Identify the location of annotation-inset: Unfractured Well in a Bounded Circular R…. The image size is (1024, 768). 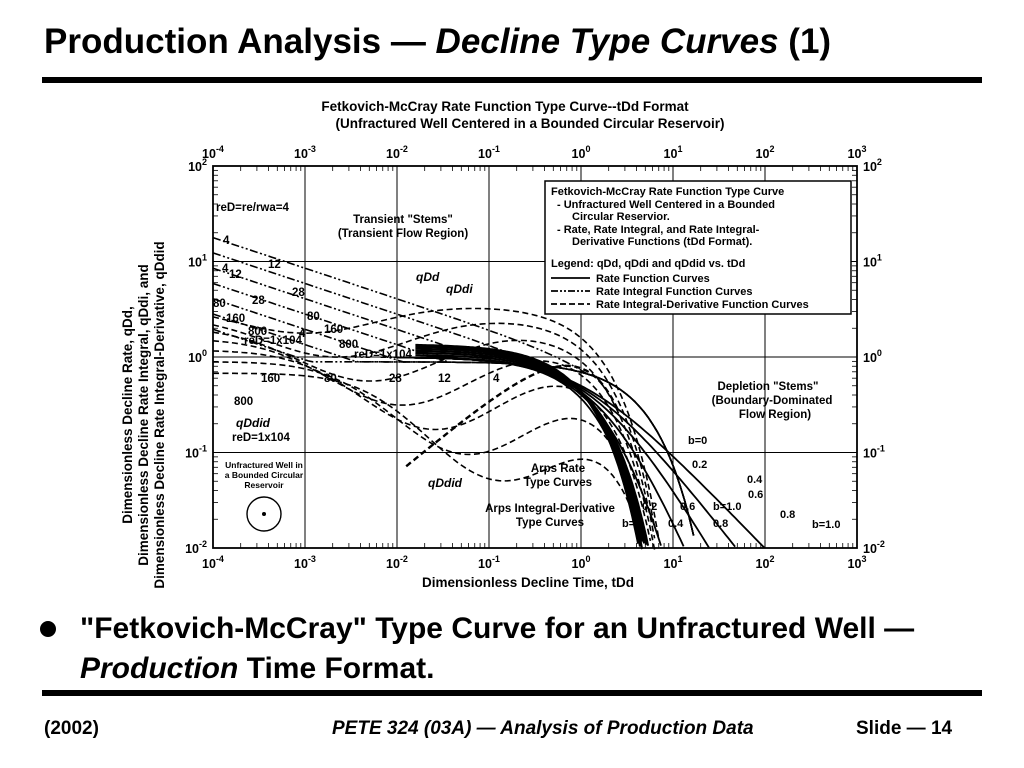
(264, 475).